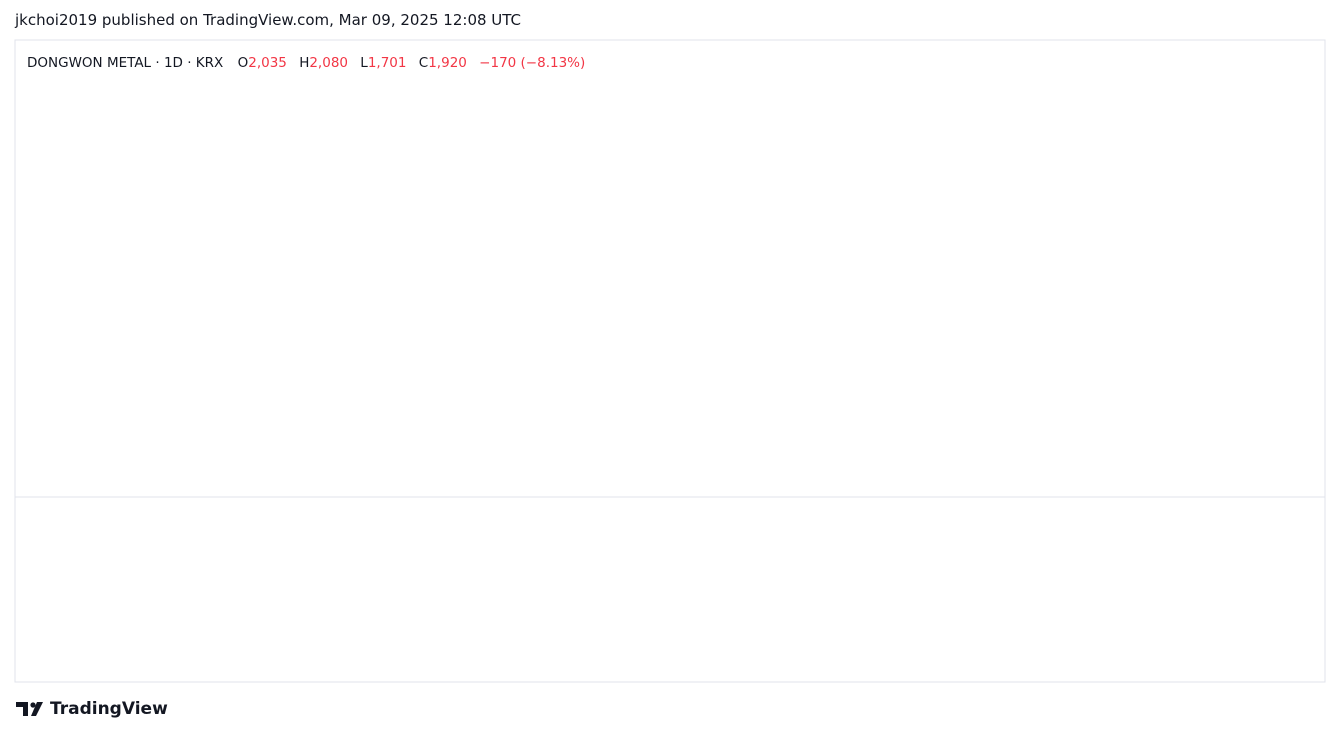  Describe the element at coordinates (243, 63) in the screenshot. I see `ohlc-key: O` at that location.